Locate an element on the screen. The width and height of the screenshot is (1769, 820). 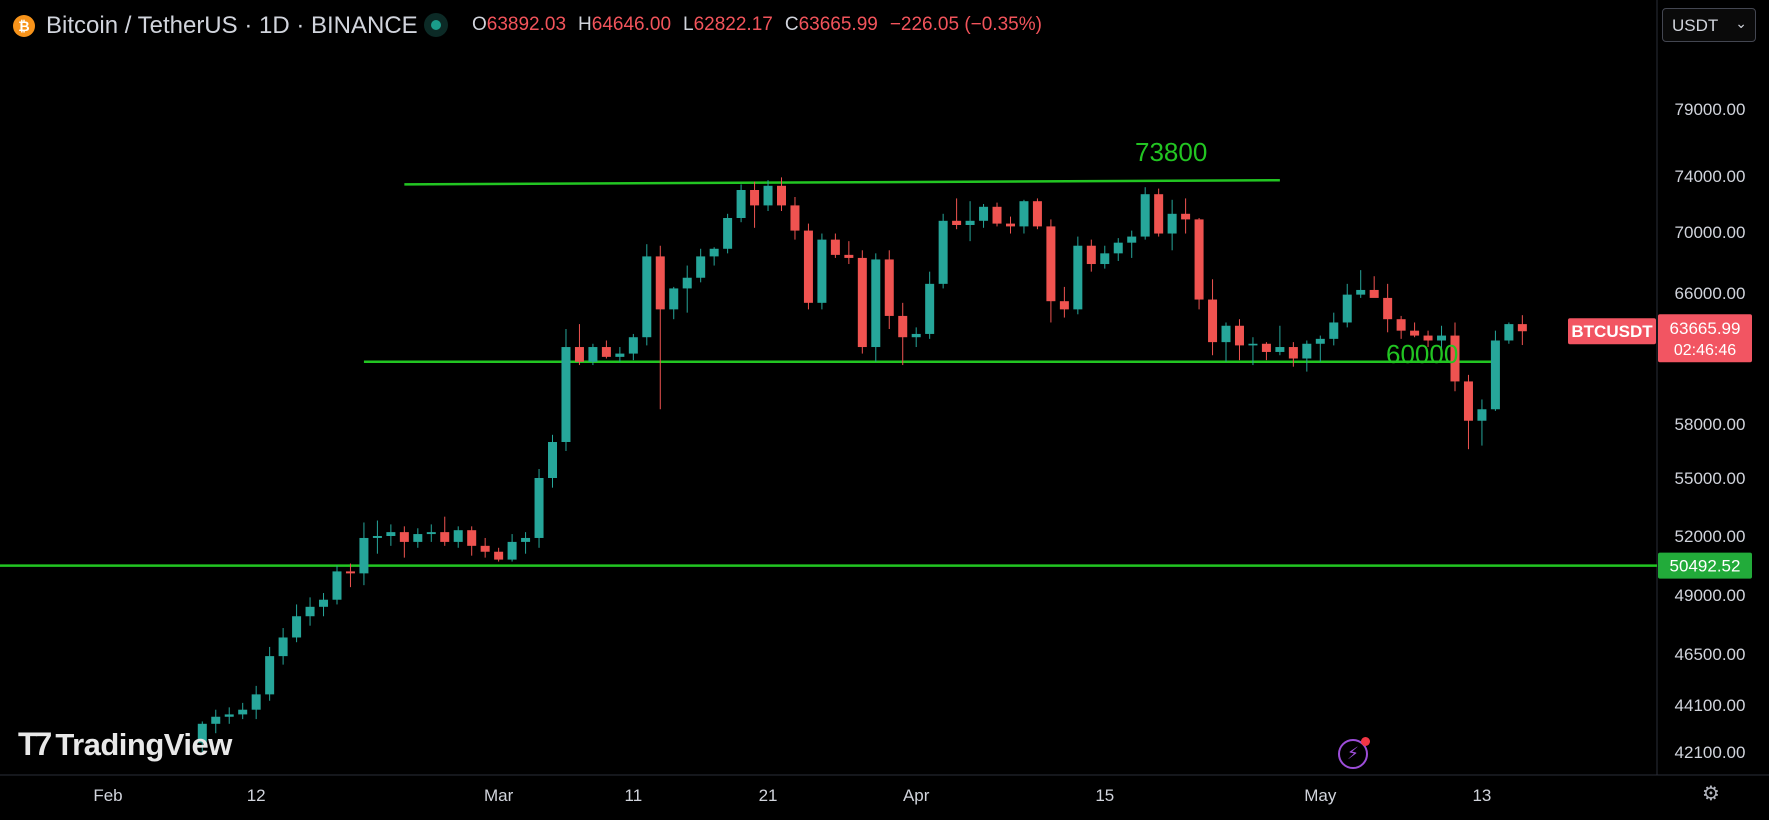
horizontal-level-line is located at coordinates (842, 182).